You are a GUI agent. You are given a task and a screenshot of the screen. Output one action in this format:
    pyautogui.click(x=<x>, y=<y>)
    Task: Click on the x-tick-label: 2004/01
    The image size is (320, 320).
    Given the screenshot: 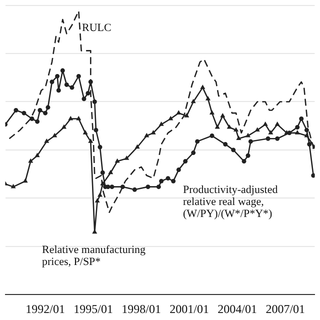 What is the action you would take?
    pyautogui.click(x=238, y=309)
    